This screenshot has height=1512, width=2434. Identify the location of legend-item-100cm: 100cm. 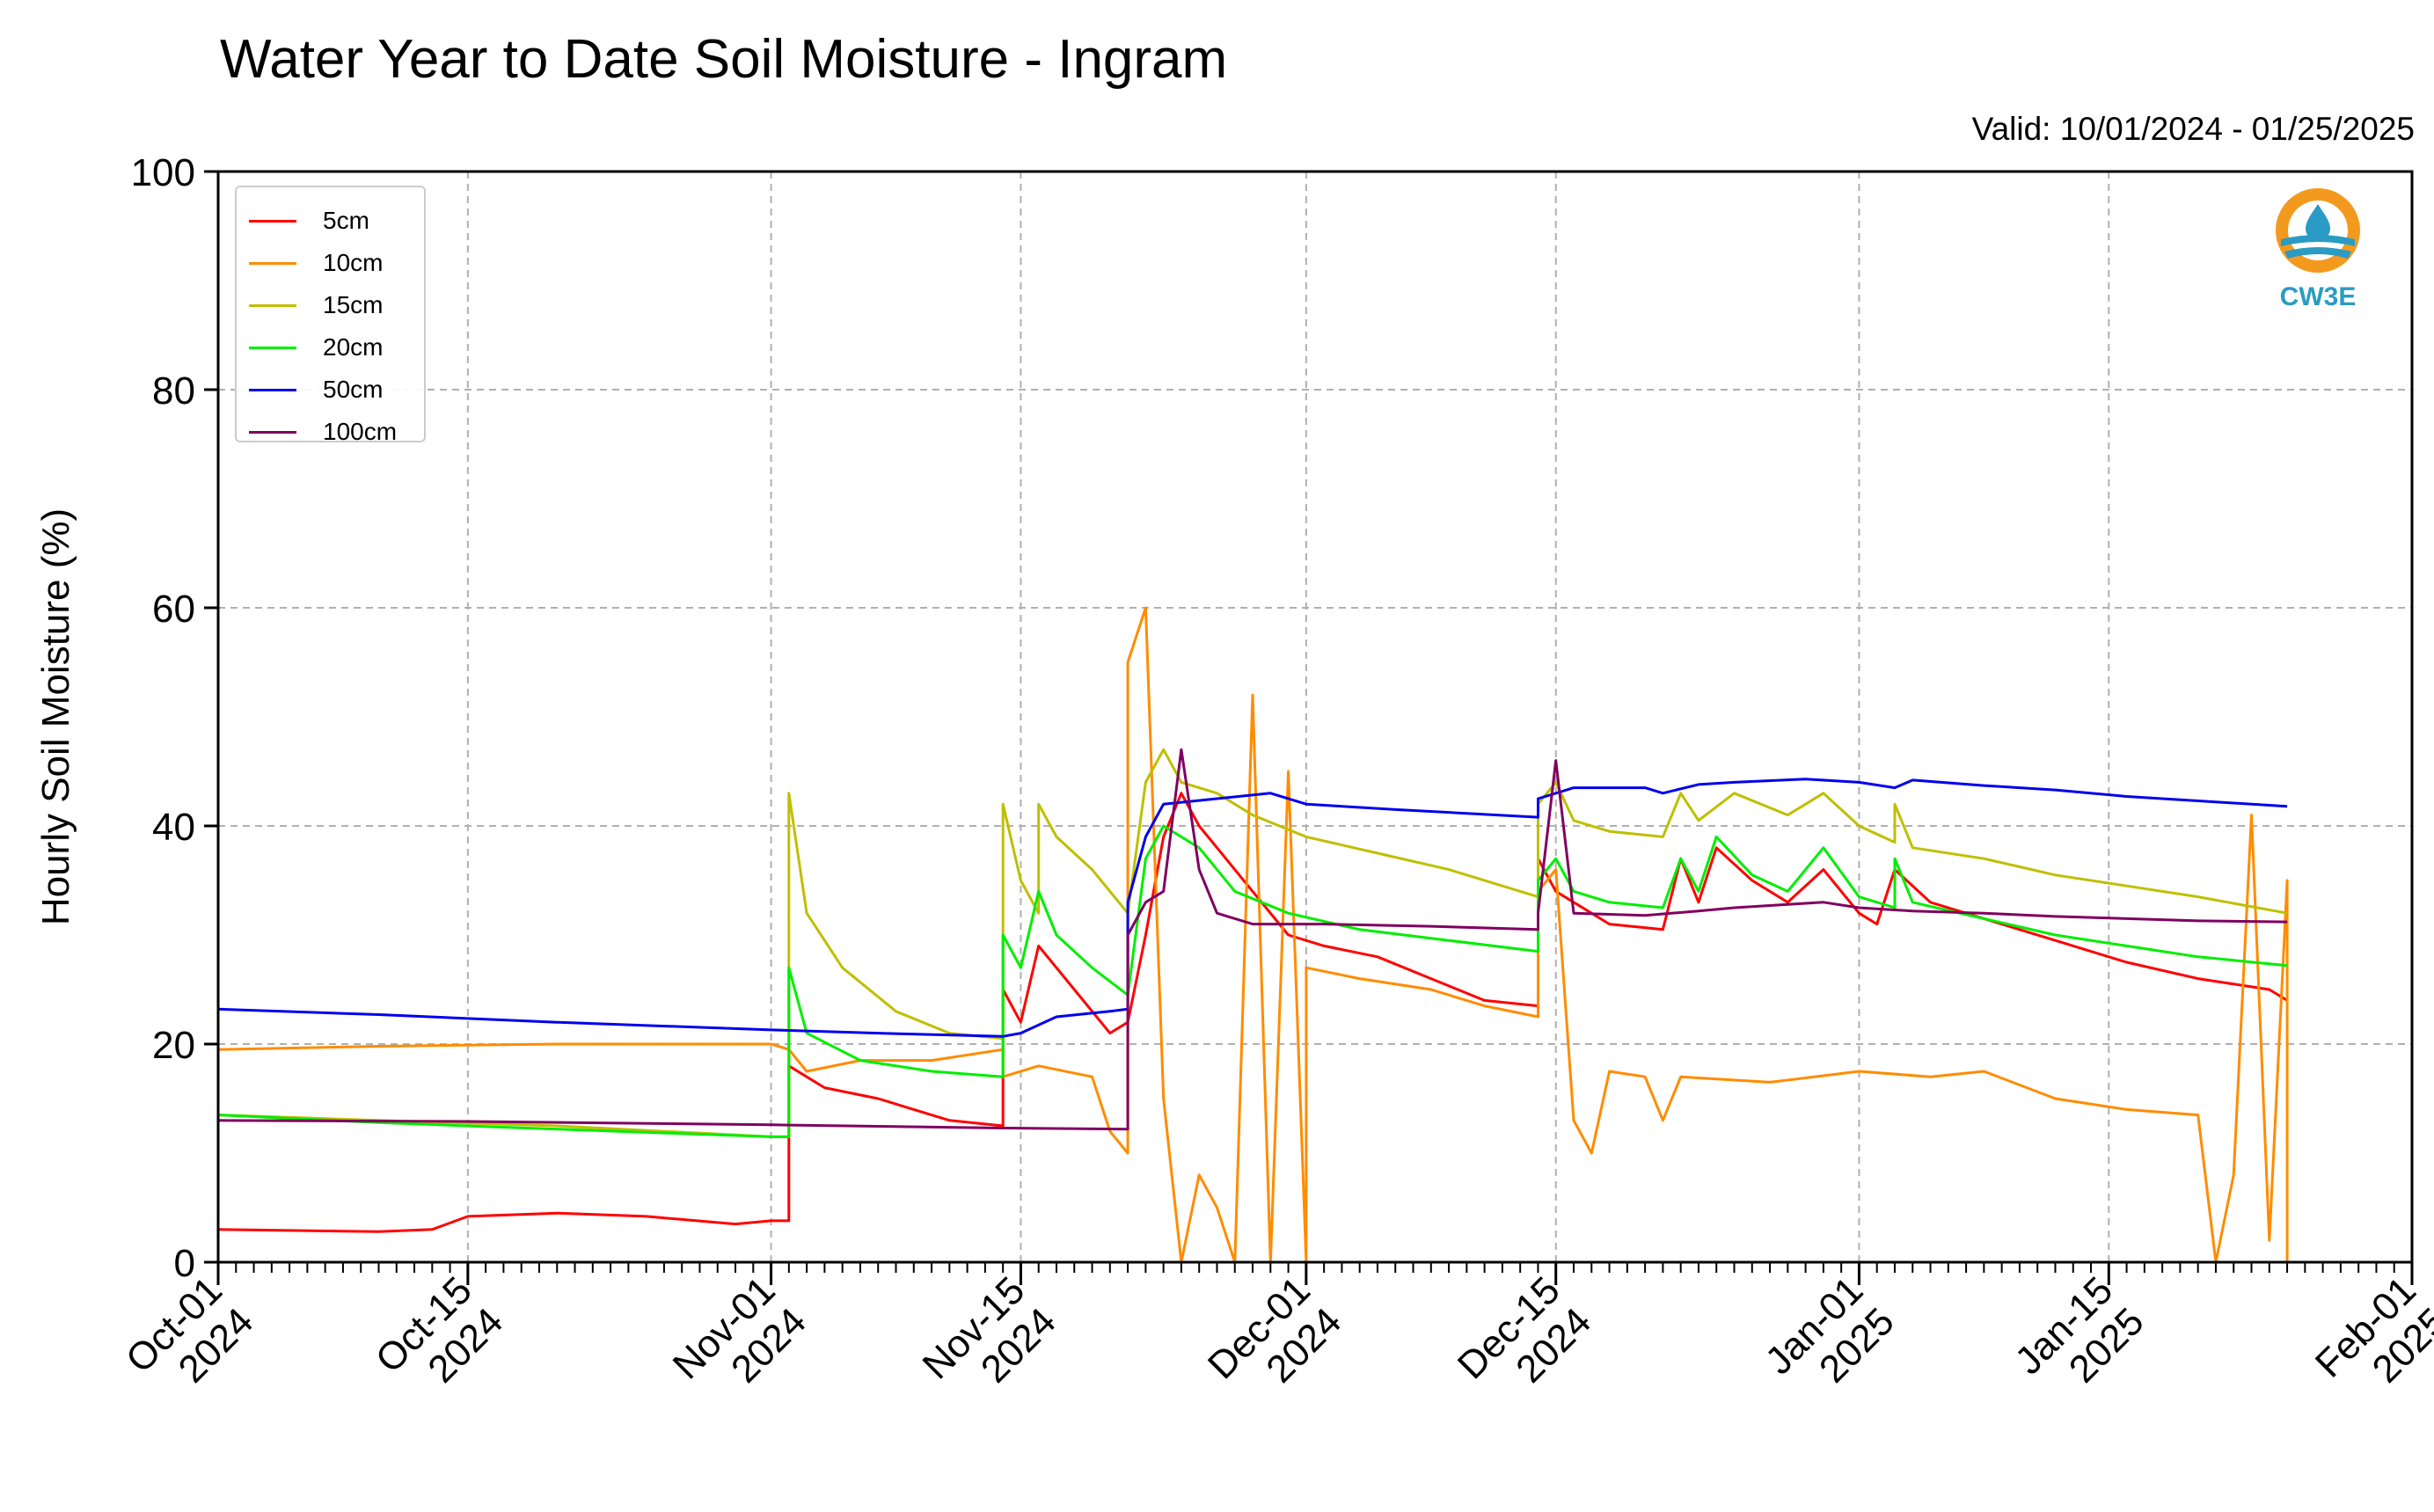
(336, 432).